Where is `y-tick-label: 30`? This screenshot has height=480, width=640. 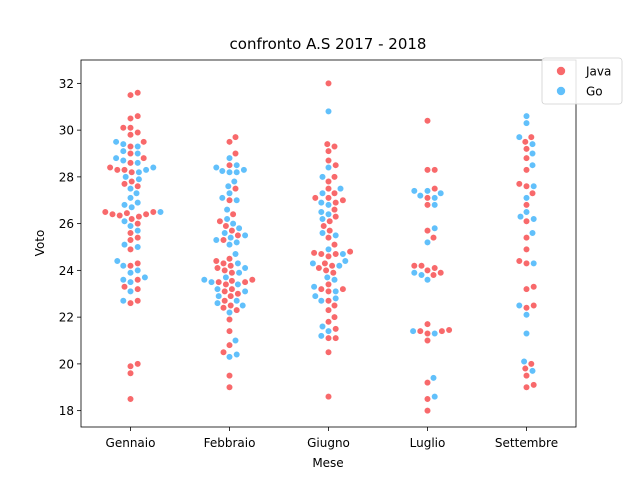
y-tick-label: 30 is located at coordinates (66, 131).